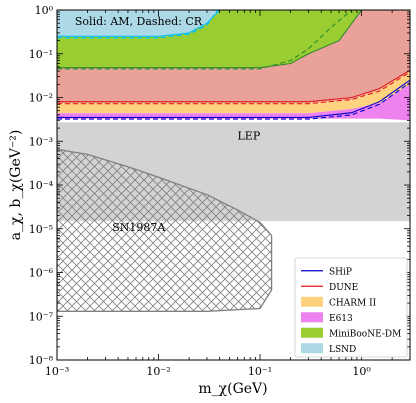 The image size is (416, 403). I want to click on curve-dune-solid, so click(233, 86).